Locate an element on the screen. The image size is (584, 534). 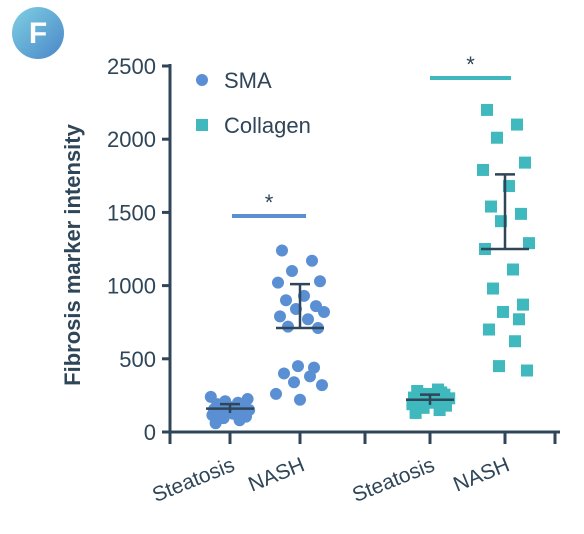
panel-badge-circle is located at coordinates (38, 33).